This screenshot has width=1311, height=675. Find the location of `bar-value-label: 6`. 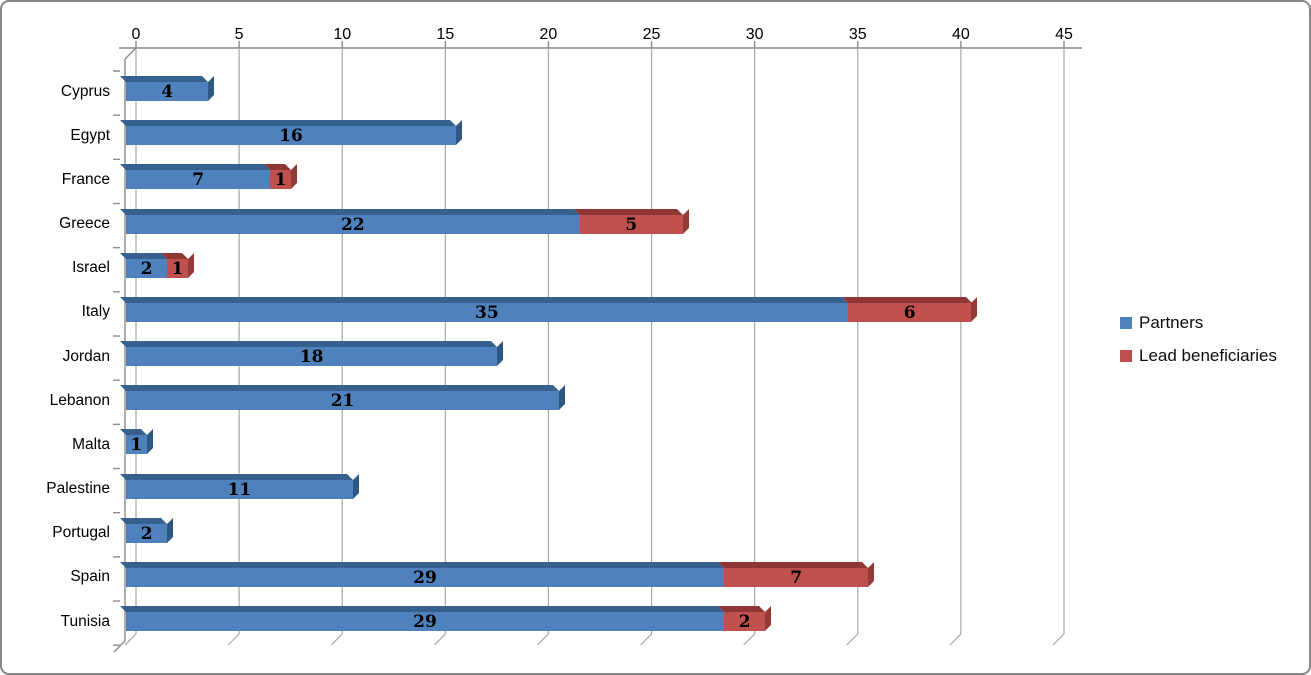

bar-value-label: 6 is located at coordinates (909, 312).